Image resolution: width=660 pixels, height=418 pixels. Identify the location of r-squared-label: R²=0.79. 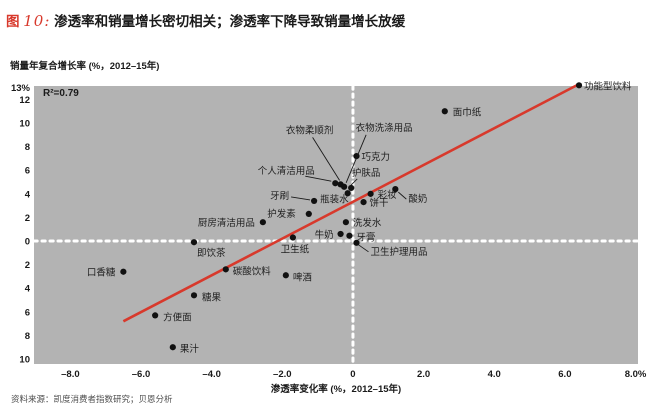
(61, 93).